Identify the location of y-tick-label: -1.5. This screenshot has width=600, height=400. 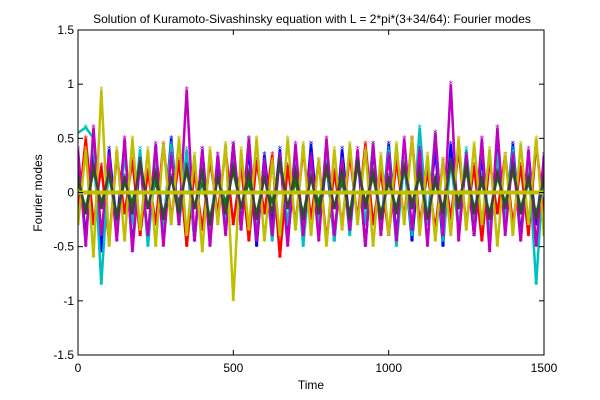
(63, 355).